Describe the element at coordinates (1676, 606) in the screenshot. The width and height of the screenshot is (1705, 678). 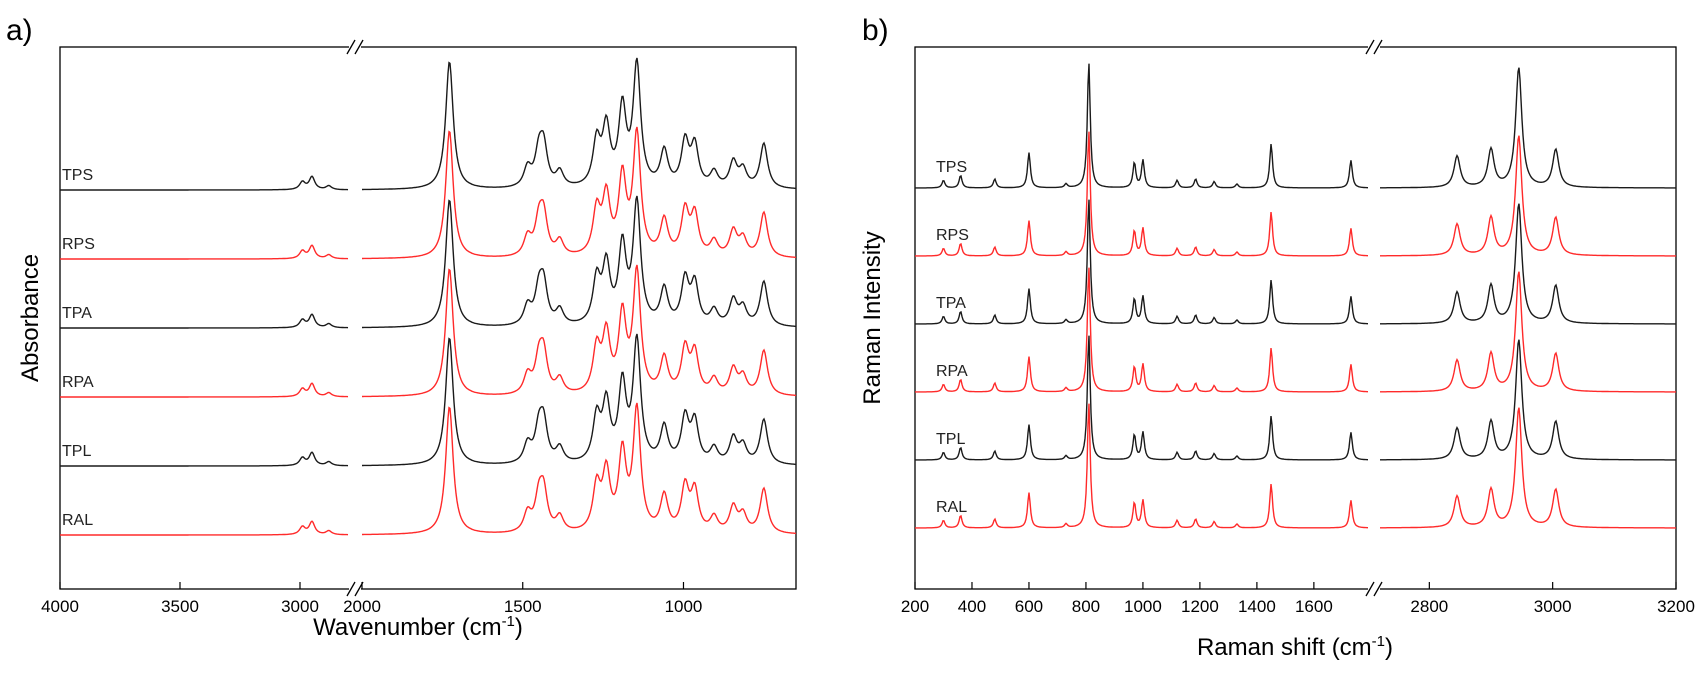
I see `x-tick-label: 3200` at that location.